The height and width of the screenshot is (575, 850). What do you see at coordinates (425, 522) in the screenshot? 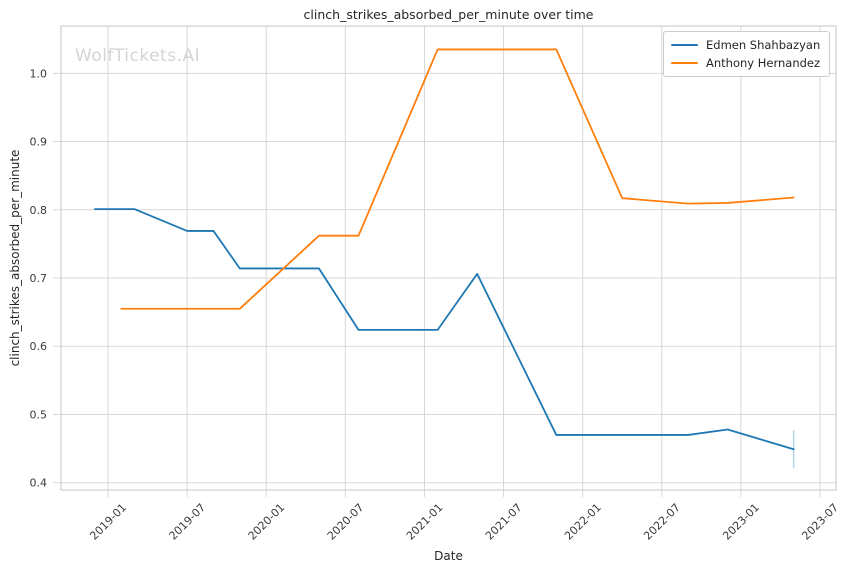
I see `x-tick-label: 2021-01` at bounding box center [425, 522].